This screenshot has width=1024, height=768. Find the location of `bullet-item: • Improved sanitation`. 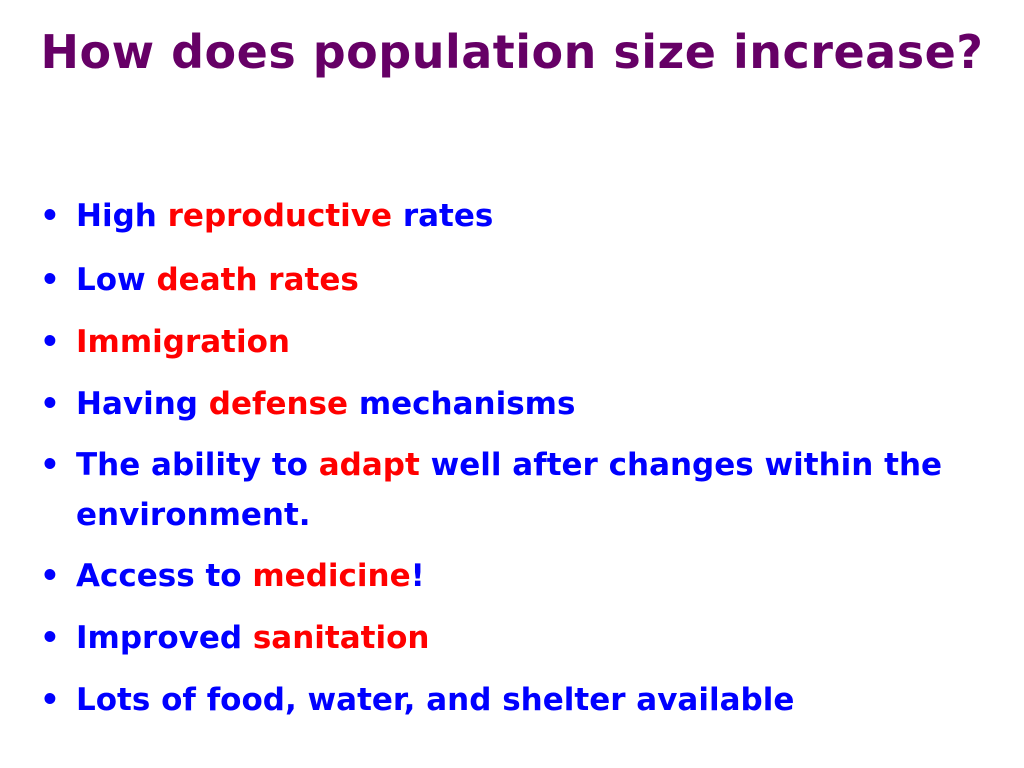

bullet-item: • Improved sanitation is located at coordinates (520, 638).